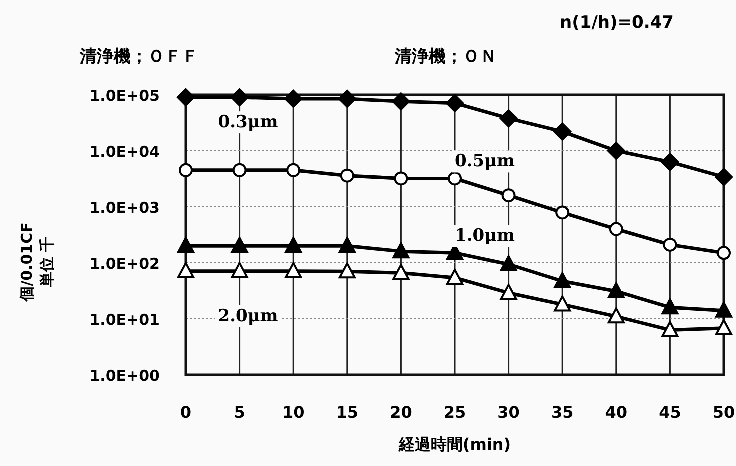  I want to click on text: 清浄機；ＯＦＦ, so click(139, 57).